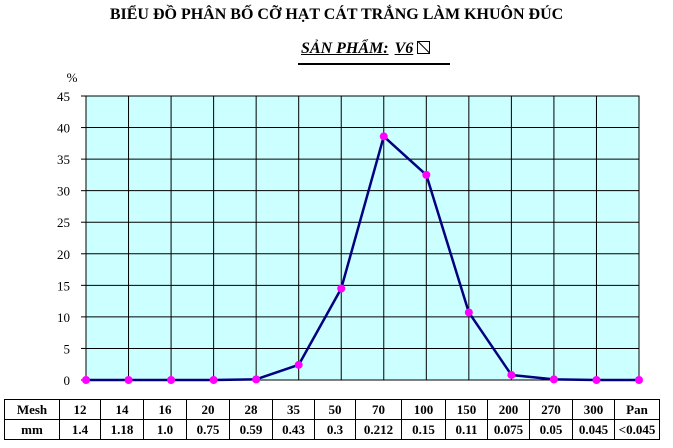 The width and height of the screenshot is (673, 448). What do you see at coordinates (165, 409) in the screenshot?
I see `table-cell: 16` at bounding box center [165, 409].